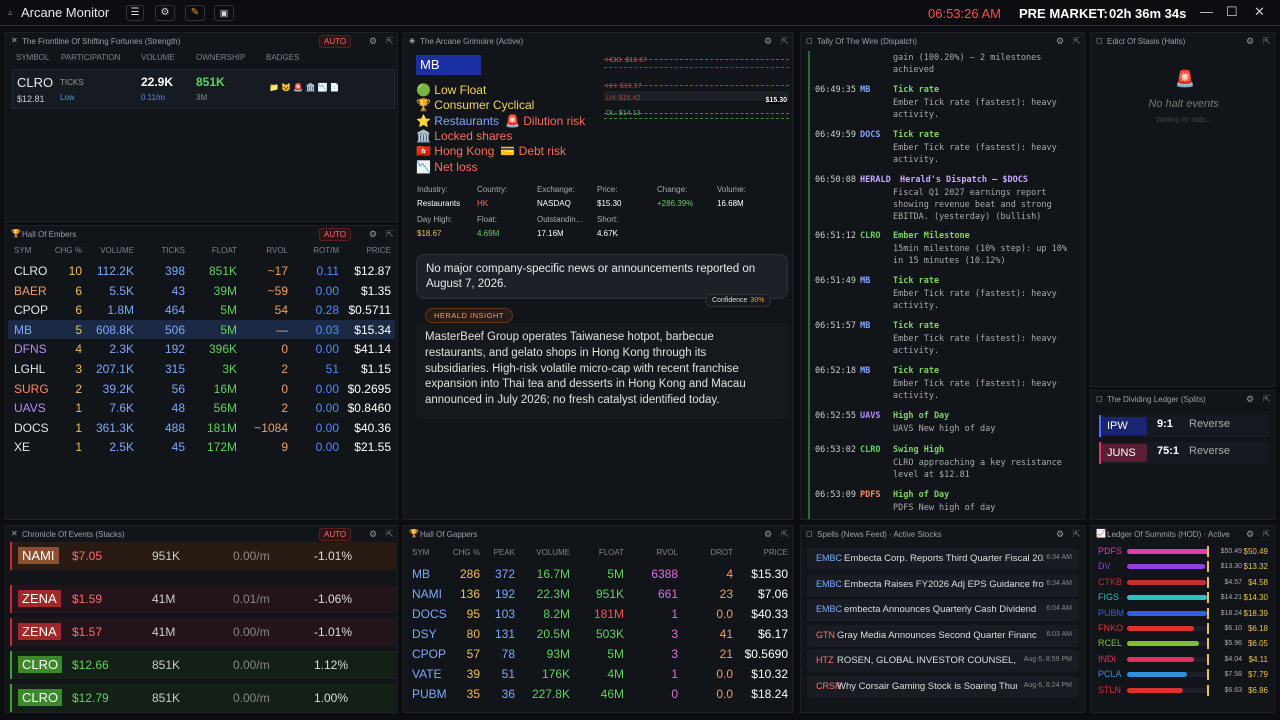  What do you see at coordinates (173, 250) in the screenshot?
I see `column-header: TICKS` at bounding box center [173, 250].